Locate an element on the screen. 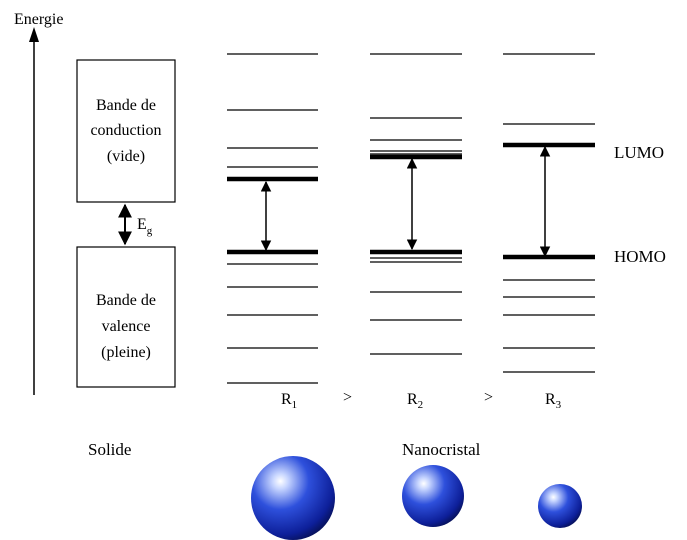  size-comparator-2: > is located at coordinates (488, 397).